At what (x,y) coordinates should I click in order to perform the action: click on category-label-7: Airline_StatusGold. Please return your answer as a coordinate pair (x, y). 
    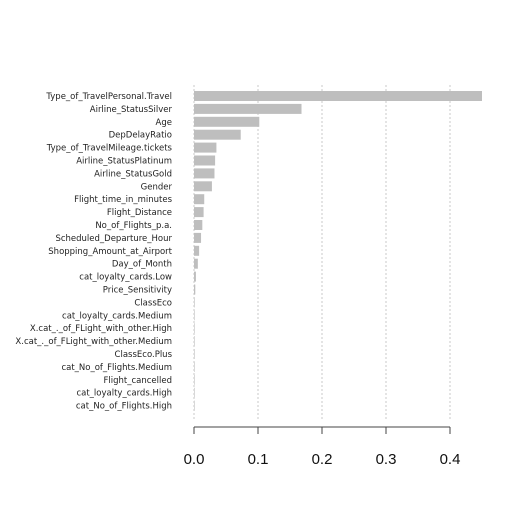
    Looking at the image, I should click on (133, 174).